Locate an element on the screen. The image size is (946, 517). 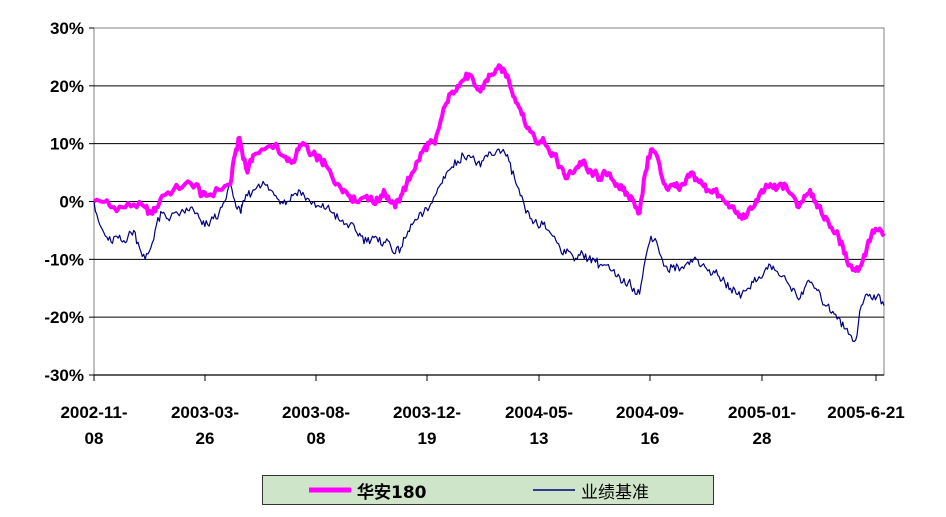
y-tick-label: 10% is located at coordinates (67, 144).